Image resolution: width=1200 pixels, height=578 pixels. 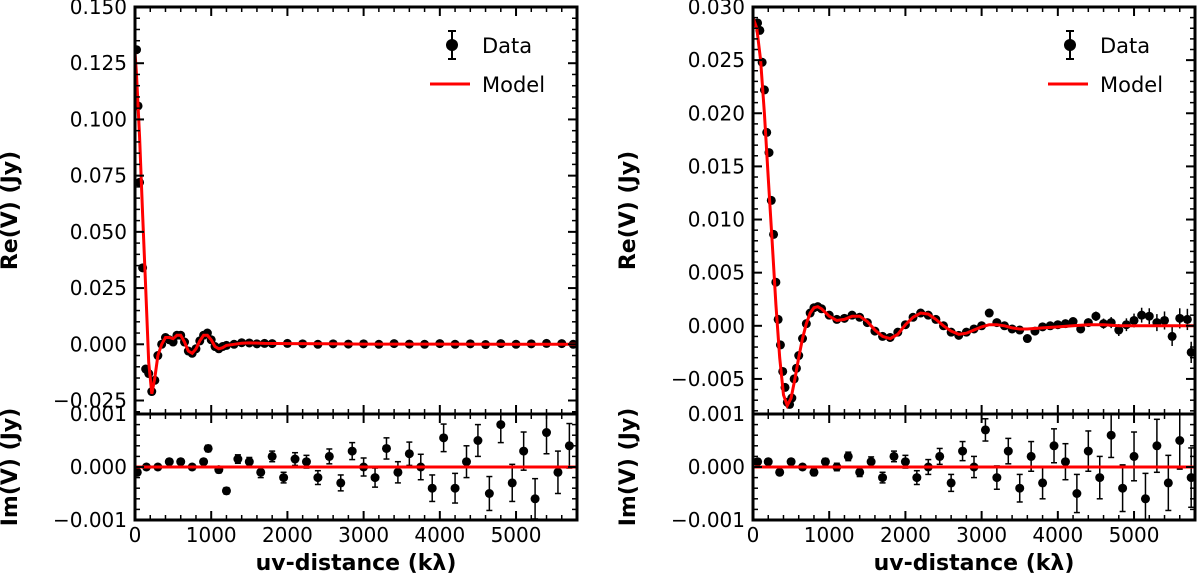 What do you see at coordinates (90, 401) in the screenshot?
I see `y-tick-label: −0.025` at bounding box center [90, 401].